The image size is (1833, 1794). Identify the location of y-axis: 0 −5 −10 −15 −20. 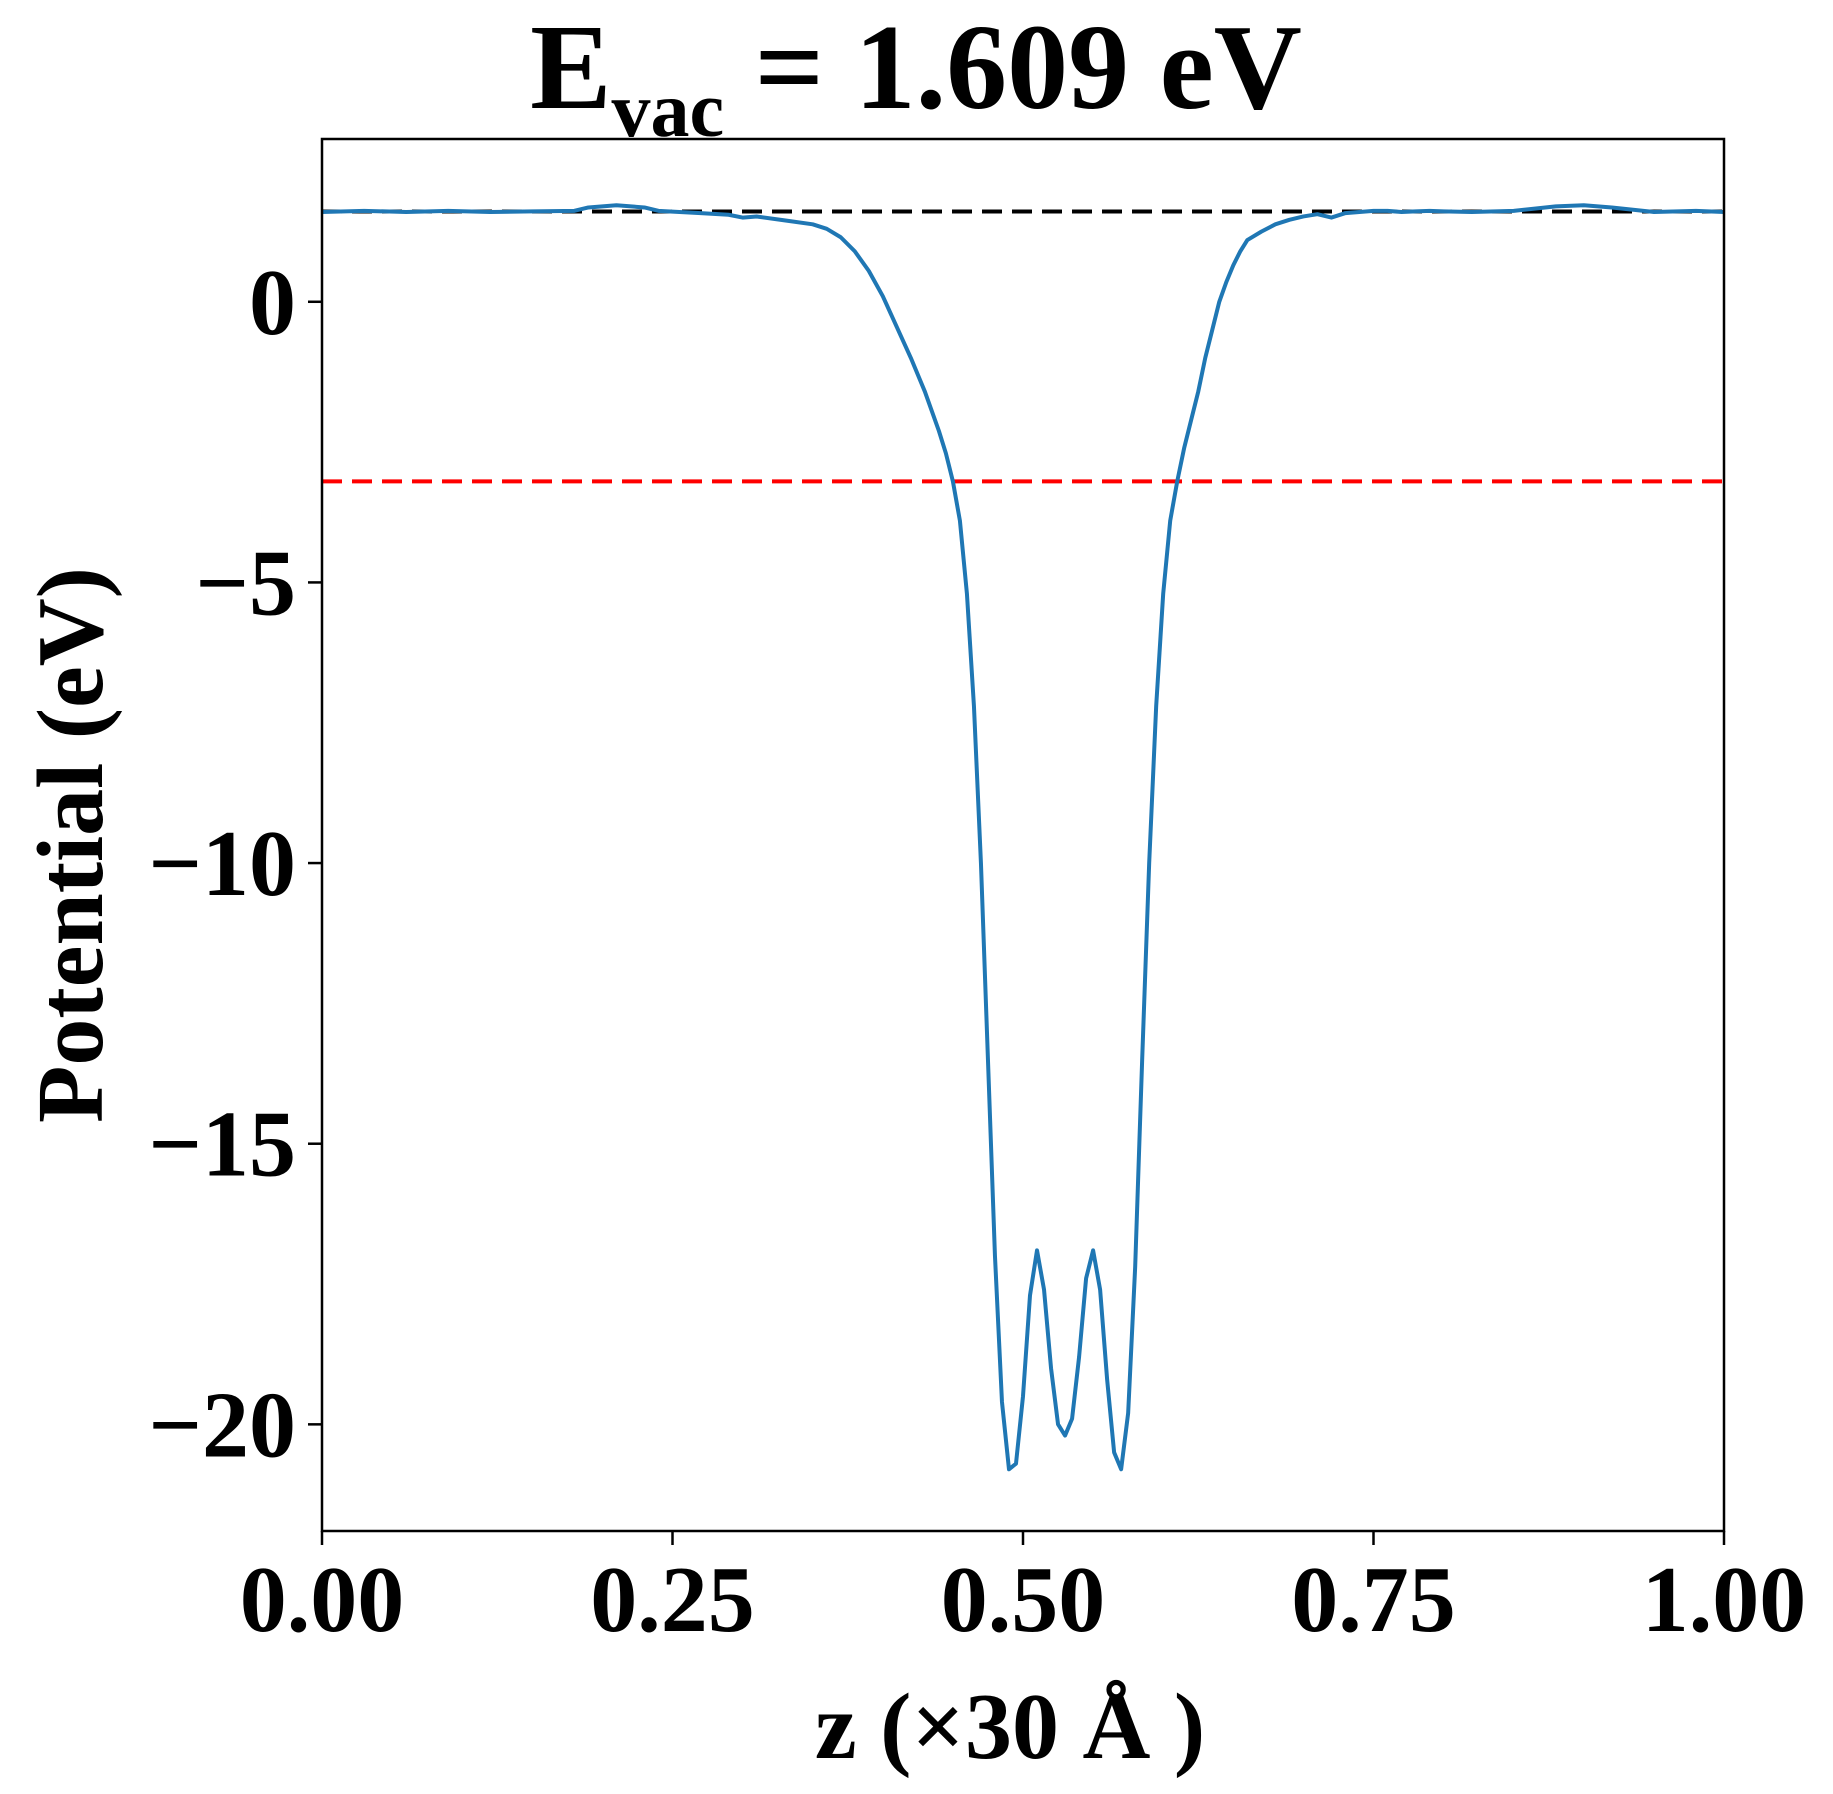
(235, 864).